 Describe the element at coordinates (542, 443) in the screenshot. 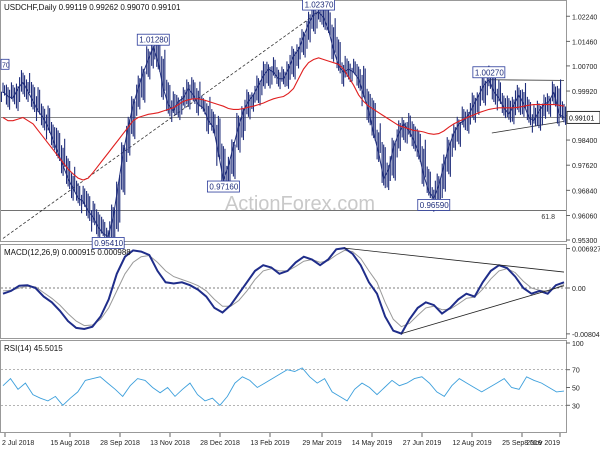

I see `x-tick-label: 8 Nov 2019` at that location.